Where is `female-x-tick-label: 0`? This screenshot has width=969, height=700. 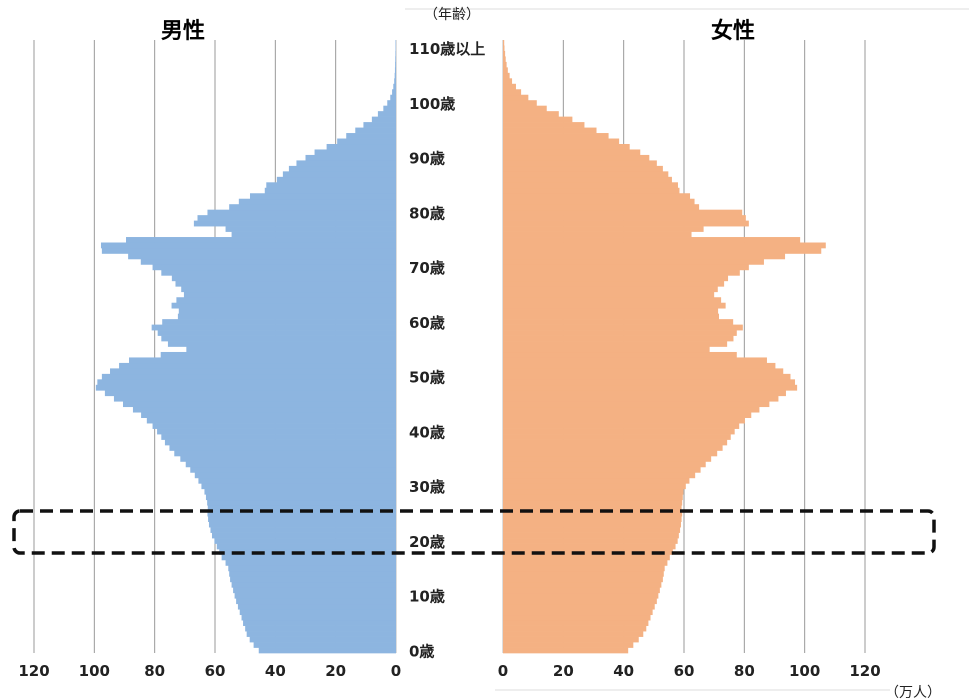 female-x-tick-label: 0 is located at coordinates (503, 671).